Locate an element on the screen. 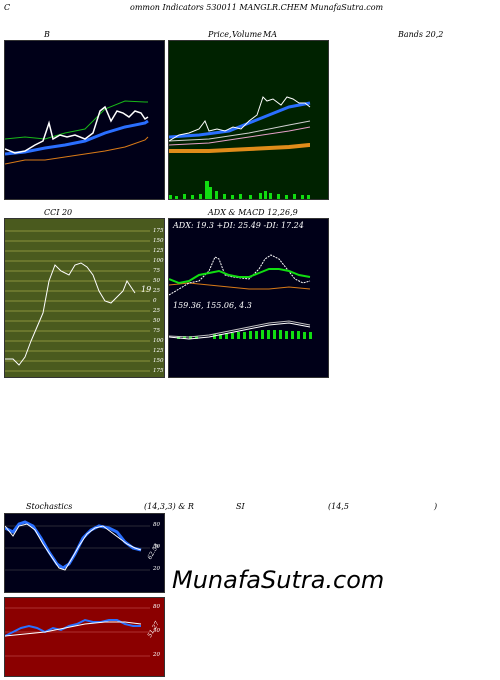 The height and width of the screenshot is (680, 500). cci-label: CCI 20 is located at coordinates (58, 212).